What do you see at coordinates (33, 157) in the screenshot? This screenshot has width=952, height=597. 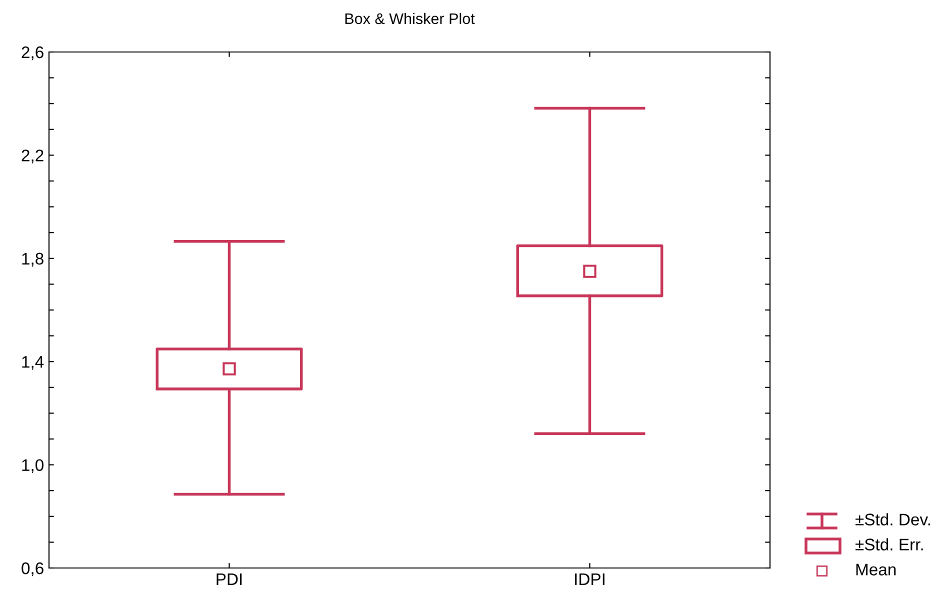 I see `y-tick-label: 2,2` at bounding box center [33, 157].